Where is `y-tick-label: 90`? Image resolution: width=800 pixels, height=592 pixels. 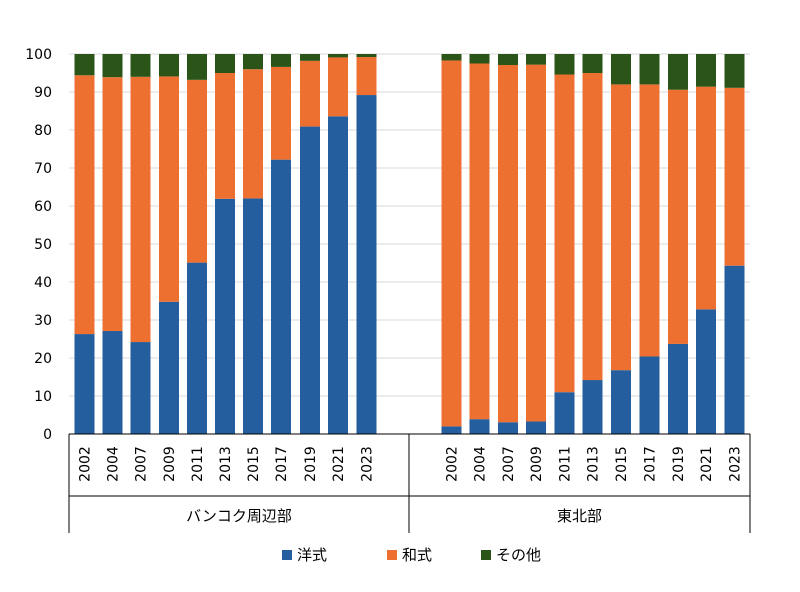
y-tick-label: 90 is located at coordinates (43, 93).